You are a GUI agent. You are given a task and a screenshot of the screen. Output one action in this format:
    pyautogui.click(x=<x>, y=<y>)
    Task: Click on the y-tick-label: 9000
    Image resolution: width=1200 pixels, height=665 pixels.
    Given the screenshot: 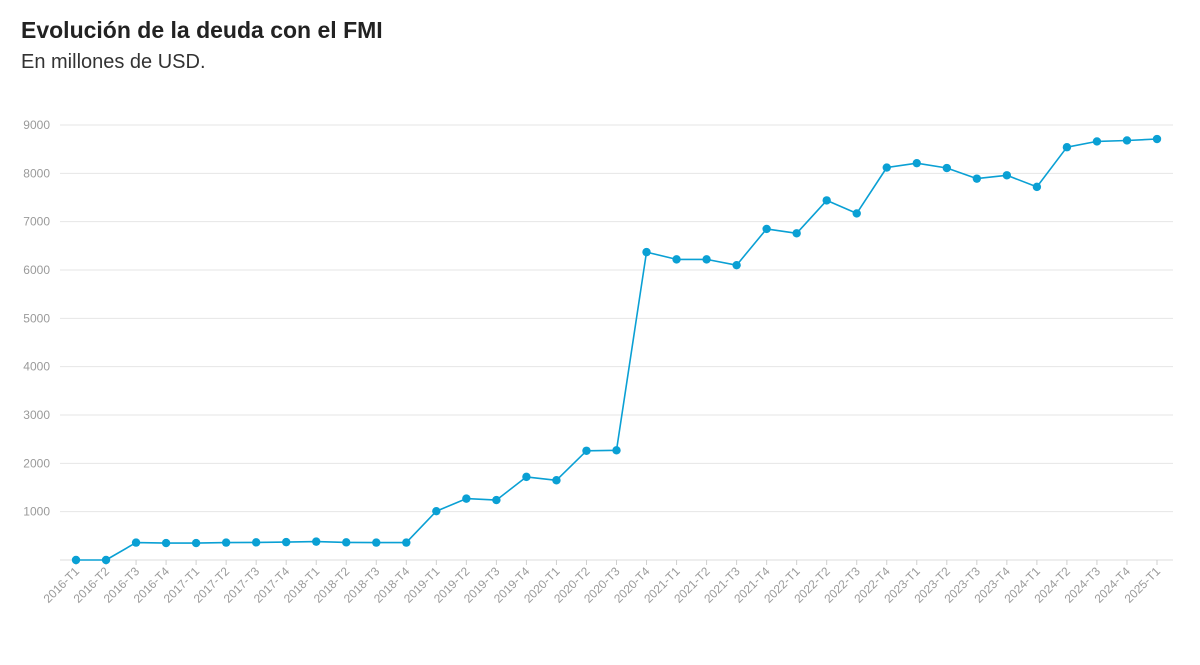 What is the action you would take?
    pyautogui.click(x=36, y=125)
    